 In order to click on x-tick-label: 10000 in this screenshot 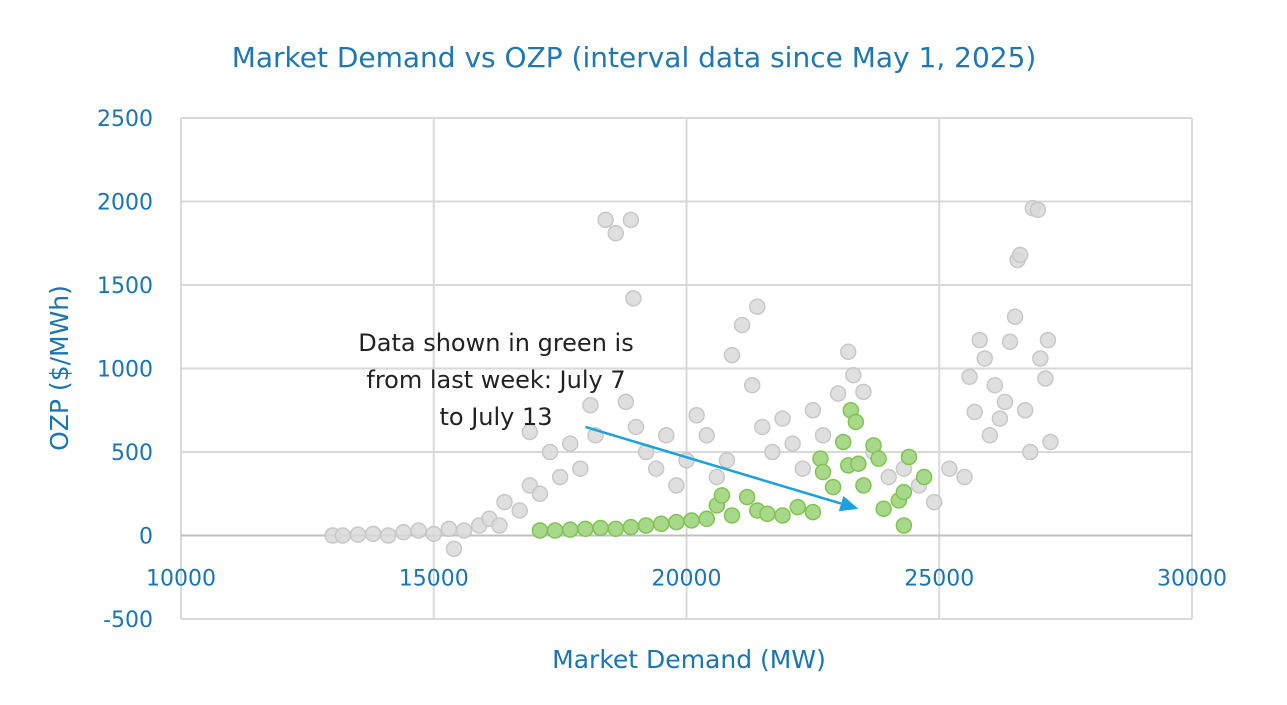, I will do `click(181, 579)`.